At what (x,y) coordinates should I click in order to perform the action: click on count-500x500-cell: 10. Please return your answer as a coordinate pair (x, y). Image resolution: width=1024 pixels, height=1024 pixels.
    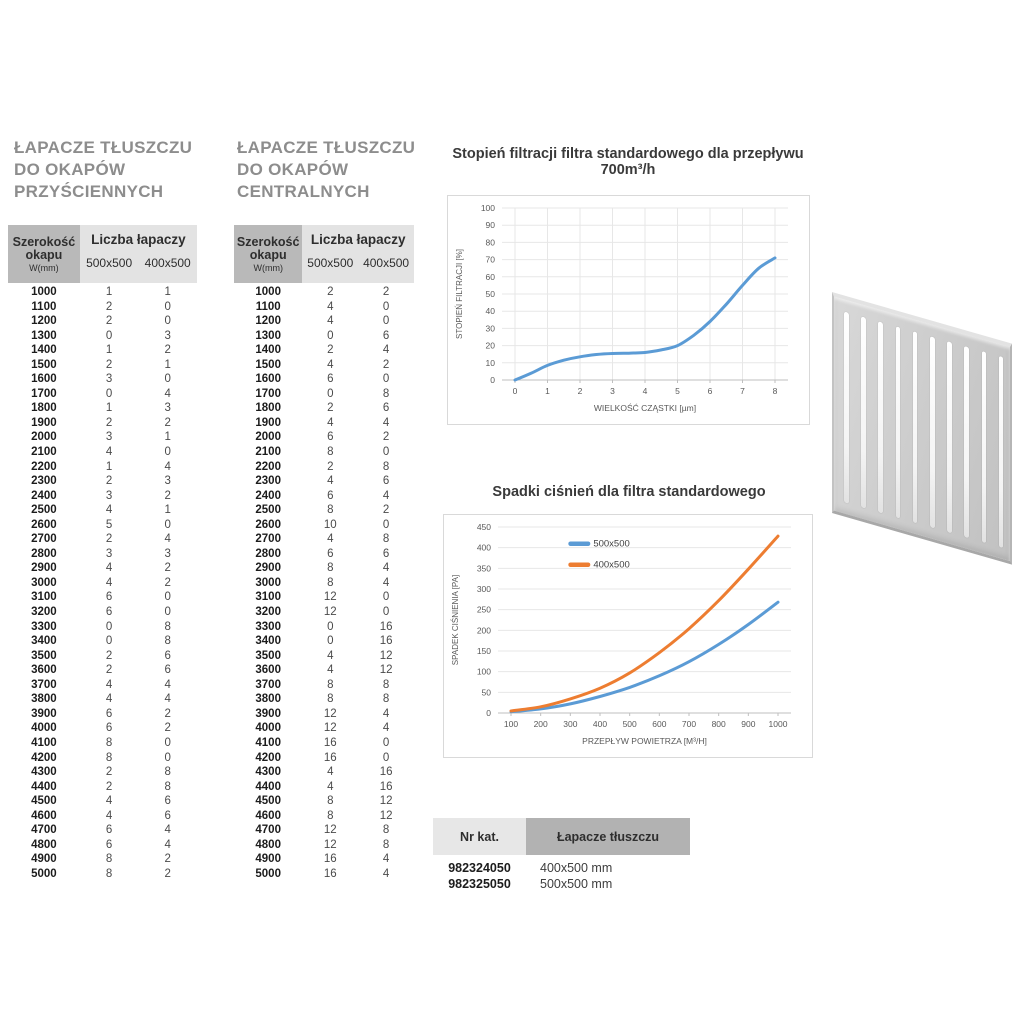
    Looking at the image, I should click on (330, 524).